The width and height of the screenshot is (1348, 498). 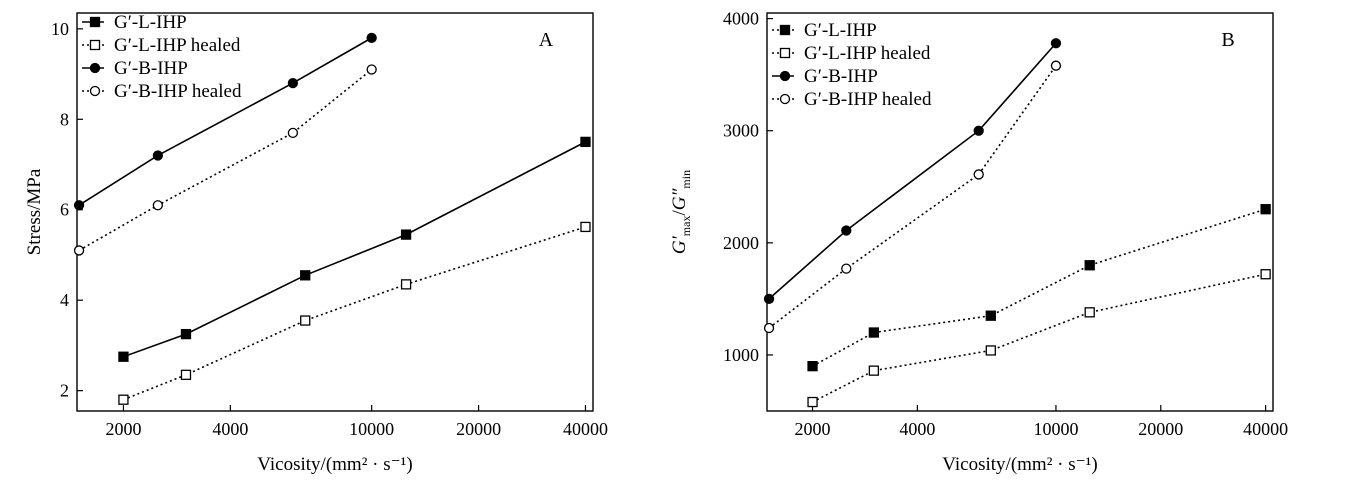 I want to click on y-tick-label: 3000, so click(x=741, y=131).